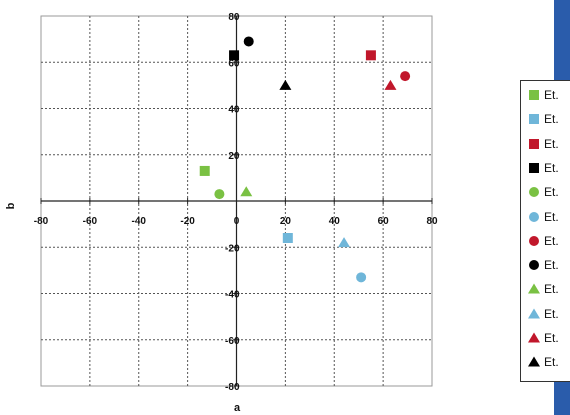  What do you see at coordinates (234, 156) in the screenshot?
I see `y-tick-label: 20` at bounding box center [234, 156].